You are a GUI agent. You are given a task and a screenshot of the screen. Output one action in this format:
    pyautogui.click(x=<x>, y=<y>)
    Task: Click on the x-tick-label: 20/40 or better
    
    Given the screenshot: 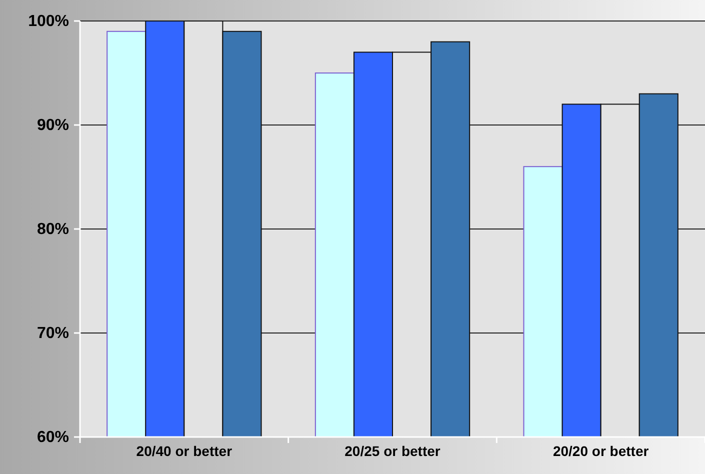 What is the action you would take?
    pyautogui.click(x=184, y=451)
    